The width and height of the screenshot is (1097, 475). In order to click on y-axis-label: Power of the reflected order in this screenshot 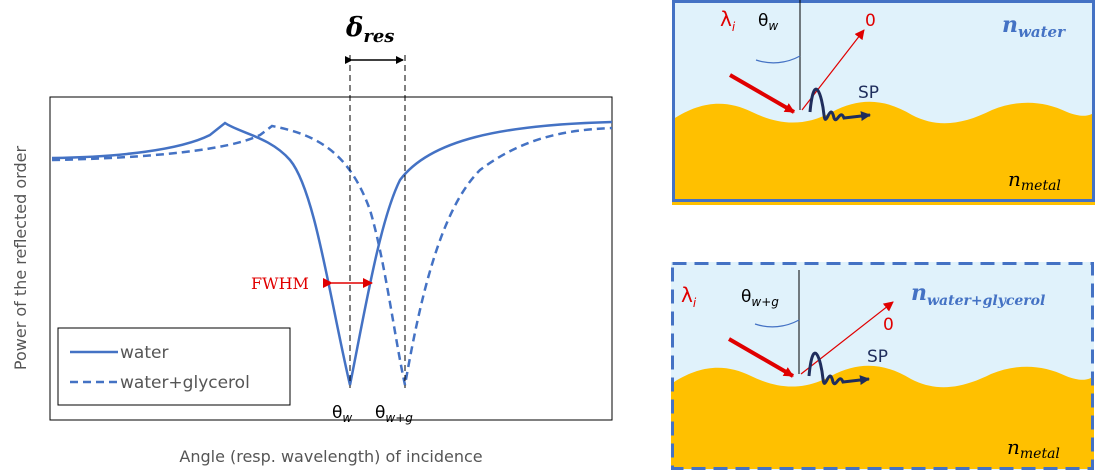, I will do `click(20, 258)`.